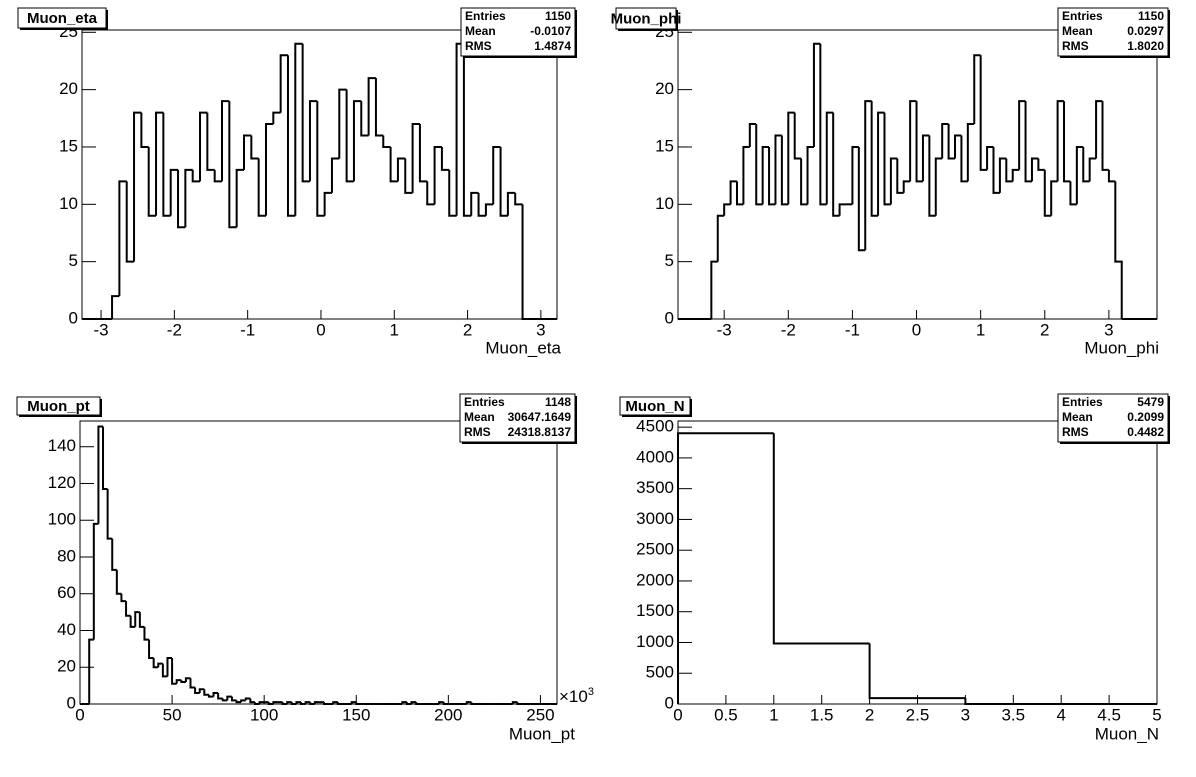  What do you see at coordinates (320, 329) in the screenshot?
I see `x-tick-label: 0` at bounding box center [320, 329].